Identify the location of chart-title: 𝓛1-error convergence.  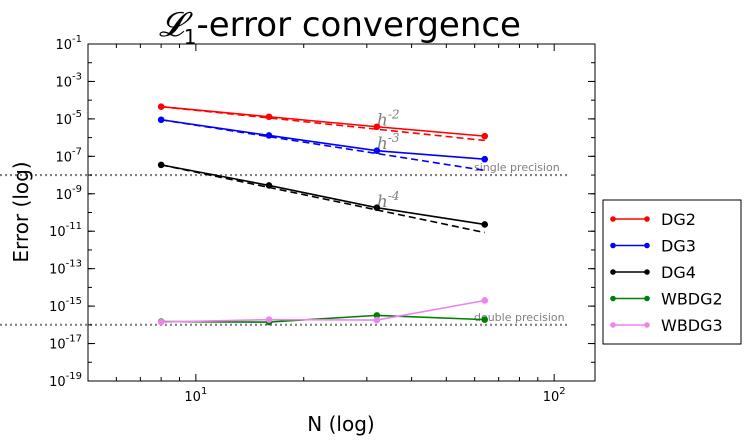
(340, 27).